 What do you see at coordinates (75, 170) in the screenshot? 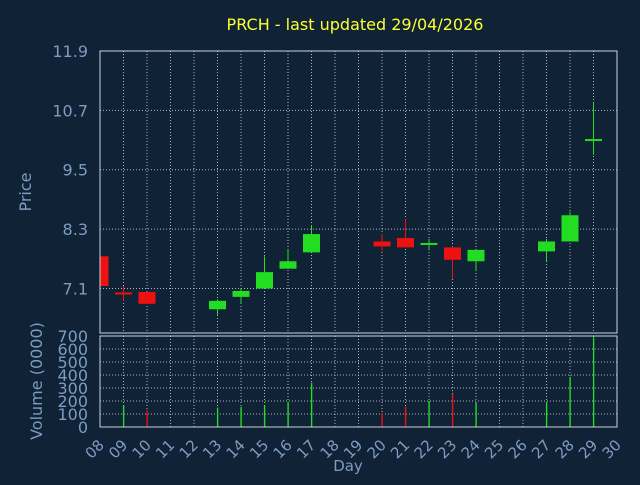
I see `price-tick-label: 9.5` at bounding box center [75, 170].